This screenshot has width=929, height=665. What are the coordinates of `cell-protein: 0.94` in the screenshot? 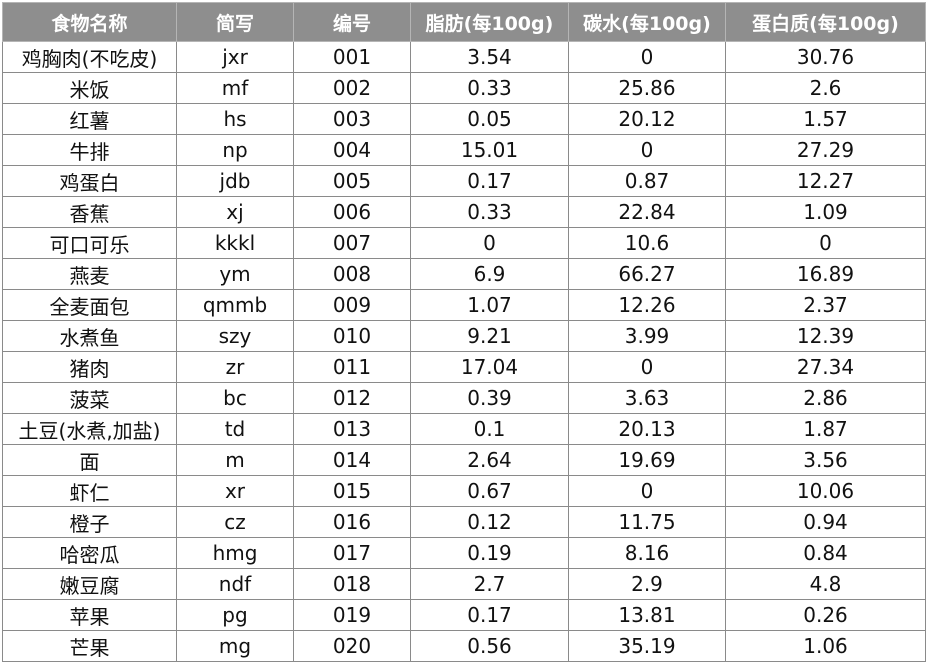 It's located at (825, 522).